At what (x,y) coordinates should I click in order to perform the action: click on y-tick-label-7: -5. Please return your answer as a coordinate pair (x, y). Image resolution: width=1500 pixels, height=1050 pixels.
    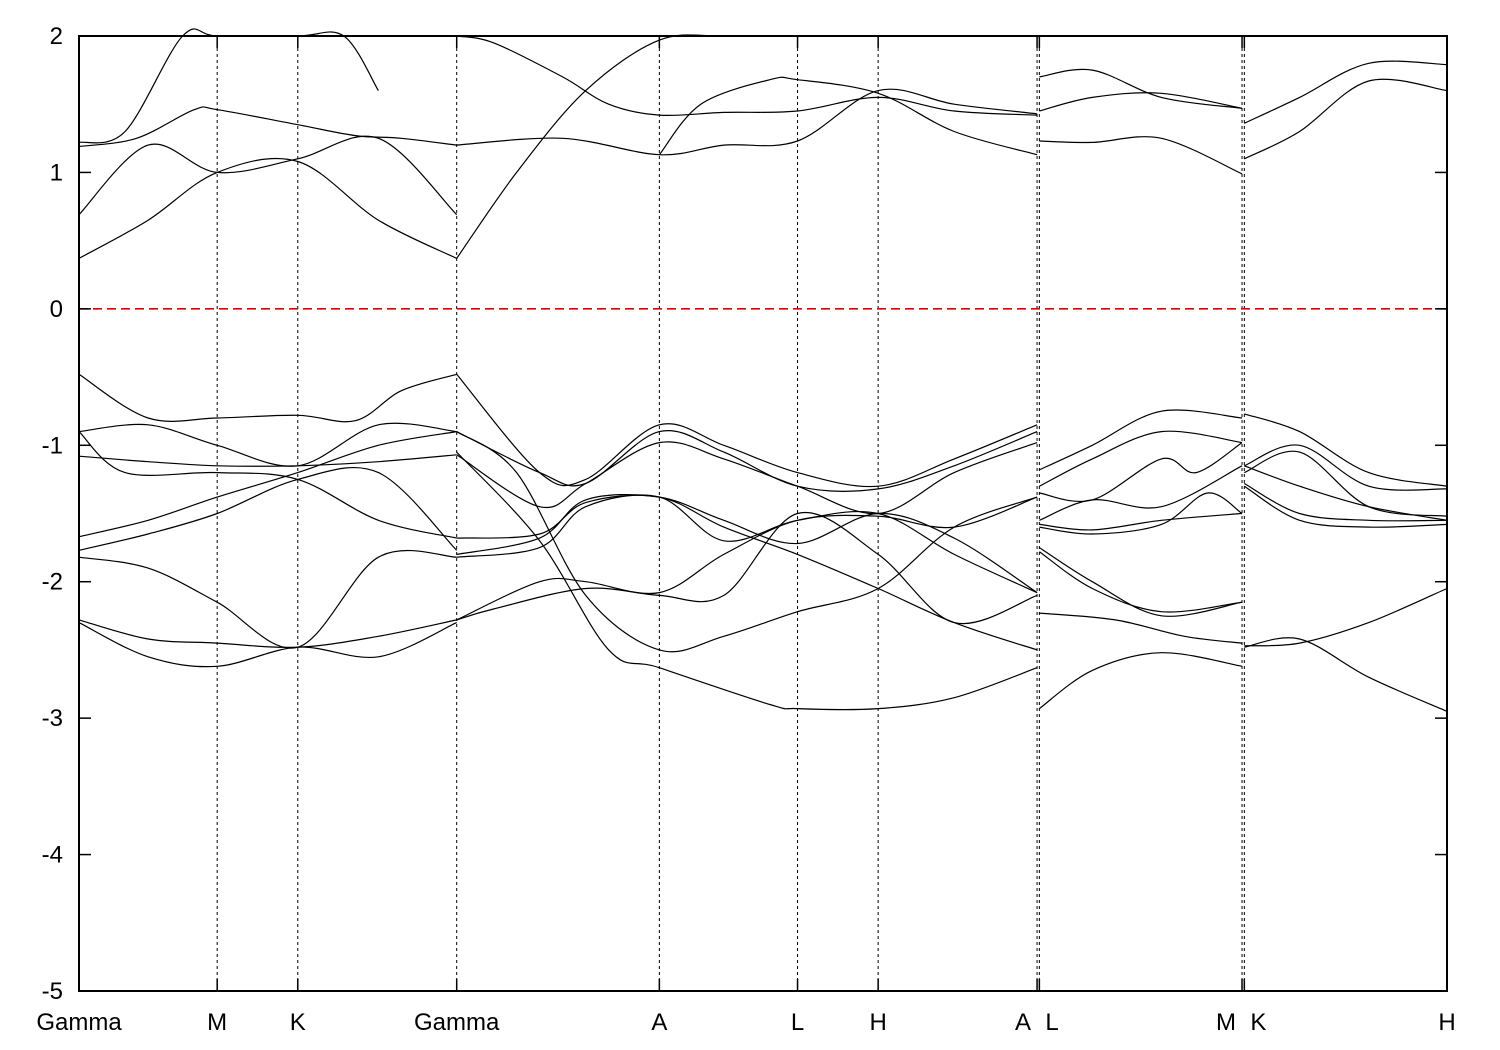
    Looking at the image, I should click on (52, 991).